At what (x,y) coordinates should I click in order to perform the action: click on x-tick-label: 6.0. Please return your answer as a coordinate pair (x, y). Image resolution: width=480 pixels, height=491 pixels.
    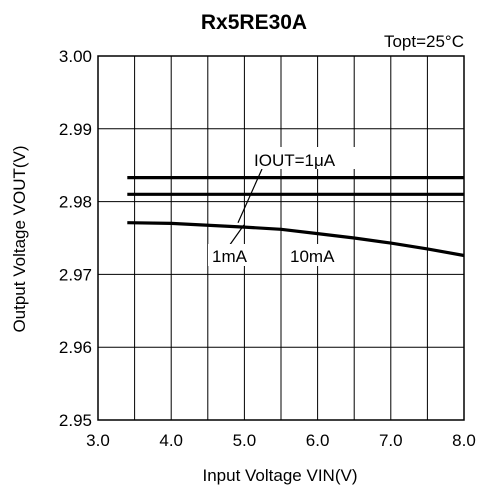
    Looking at the image, I should click on (318, 440).